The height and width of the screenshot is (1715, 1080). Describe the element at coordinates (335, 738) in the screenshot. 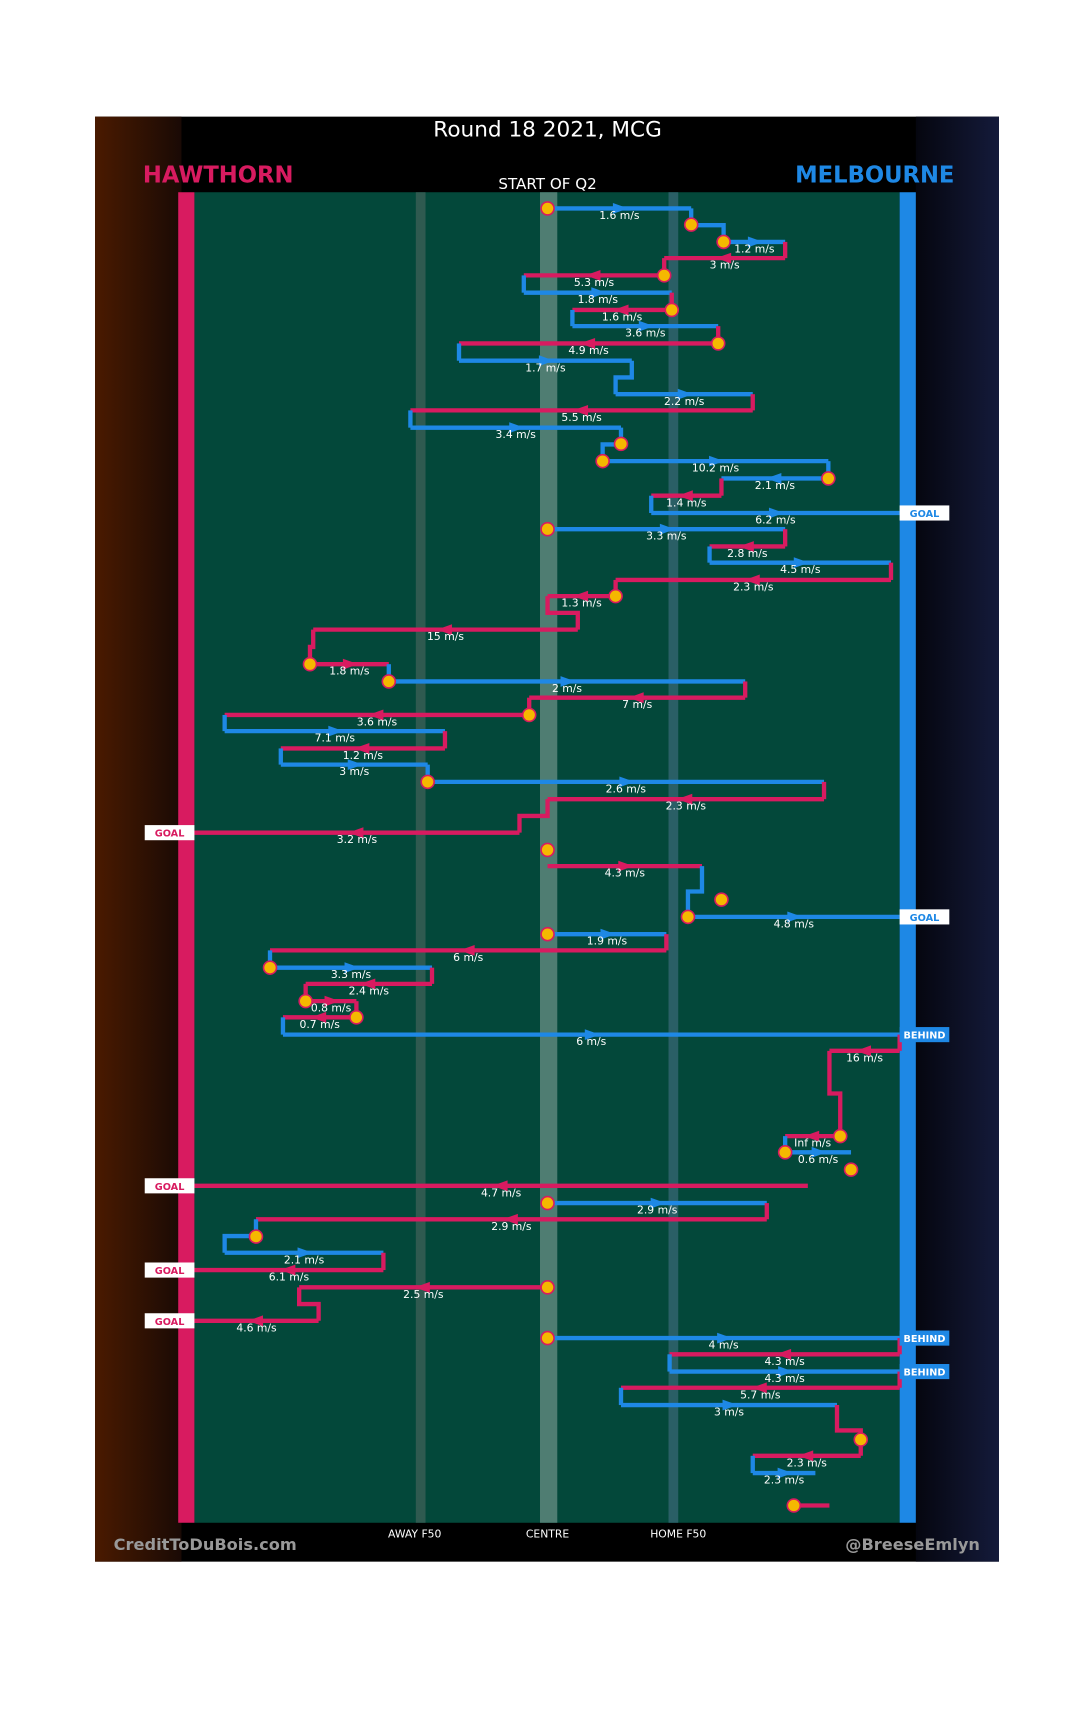

I see `speed-label: 7.1 m/s` at that location.